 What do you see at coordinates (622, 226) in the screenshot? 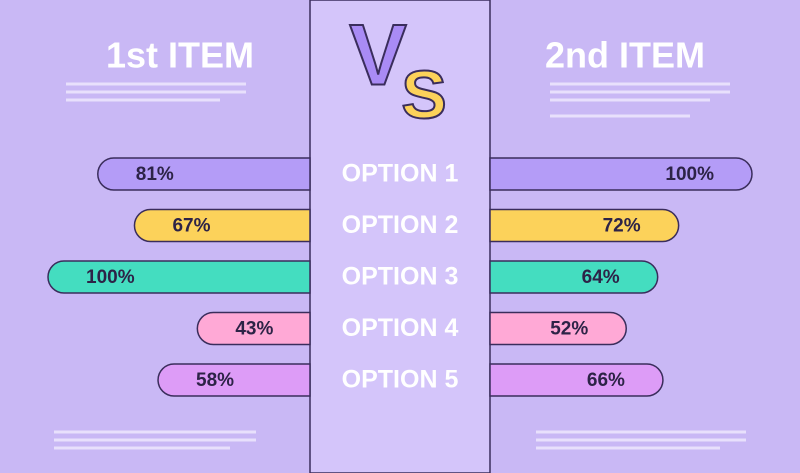
I see `value-label: 72%` at bounding box center [622, 226].